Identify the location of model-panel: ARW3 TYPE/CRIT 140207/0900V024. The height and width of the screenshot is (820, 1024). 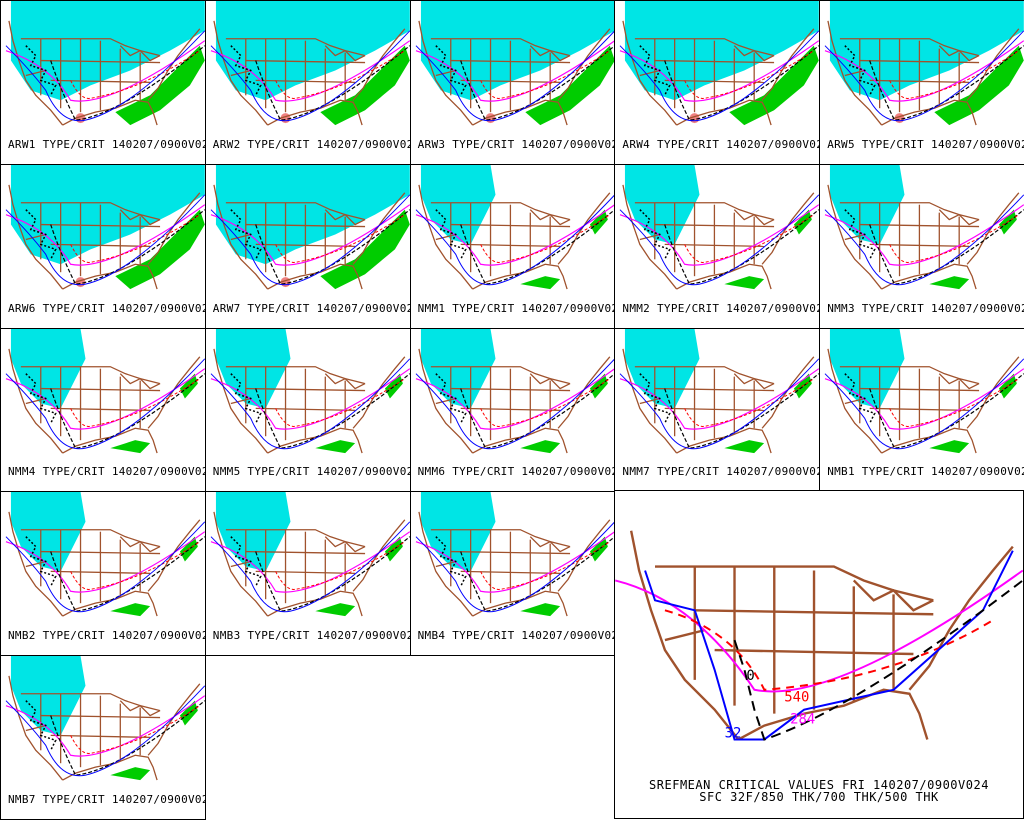
(512, 82).